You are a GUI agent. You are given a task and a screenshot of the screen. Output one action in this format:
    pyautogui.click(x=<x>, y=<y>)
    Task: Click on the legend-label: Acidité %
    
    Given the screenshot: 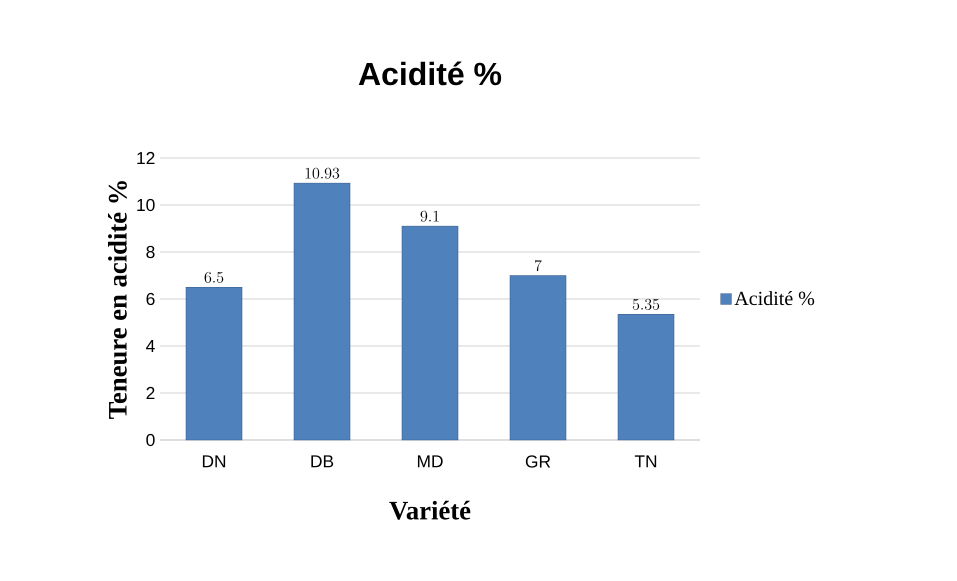 What is the action you would take?
    pyautogui.click(x=774, y=298)
    